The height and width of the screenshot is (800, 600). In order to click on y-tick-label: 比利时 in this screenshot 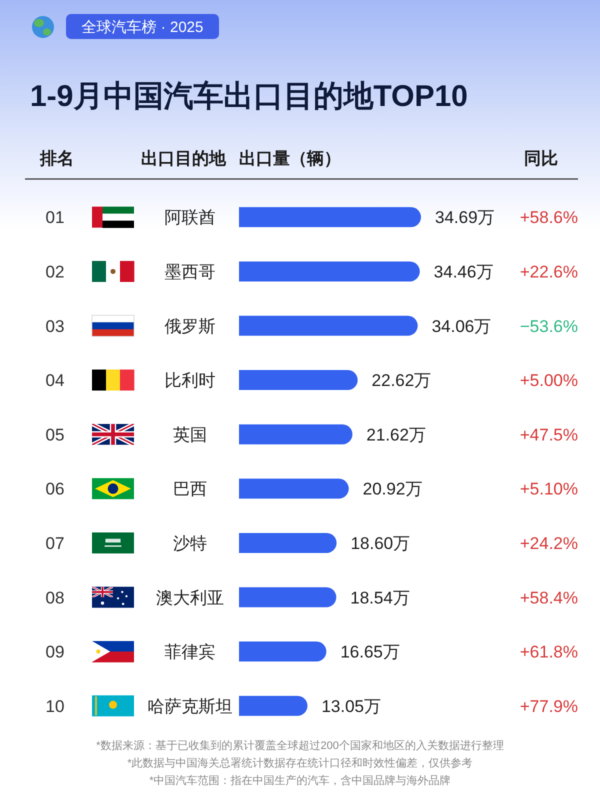, I will do `click(190, 380)`.